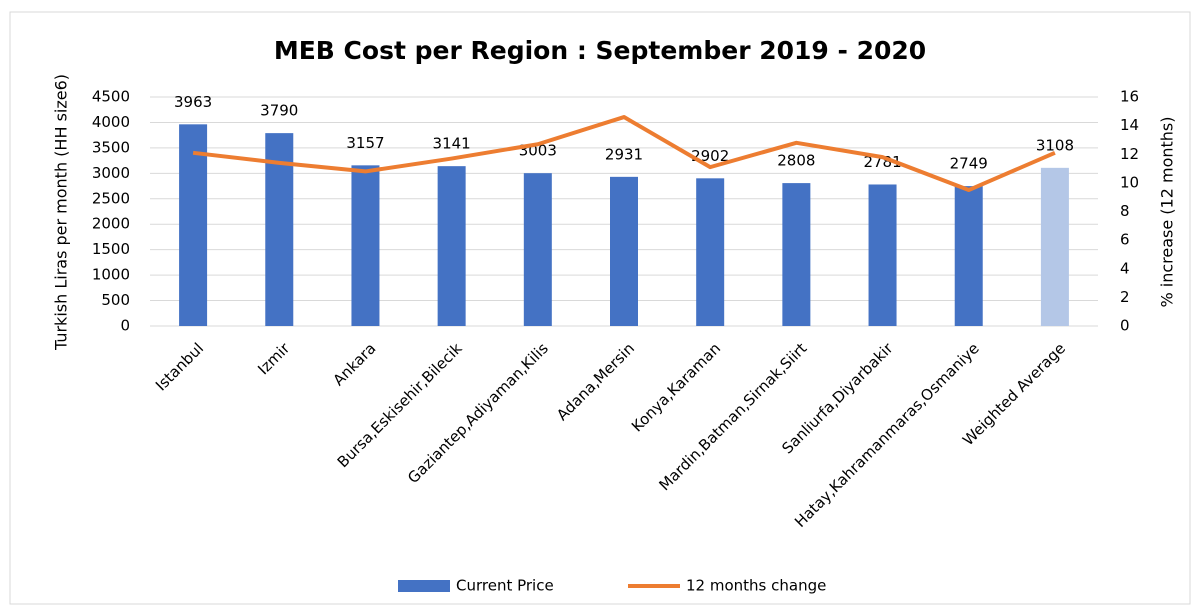 This screenshot has height=609, width=1200. I want to click on y-tick-label: 500, so click(115, 300).